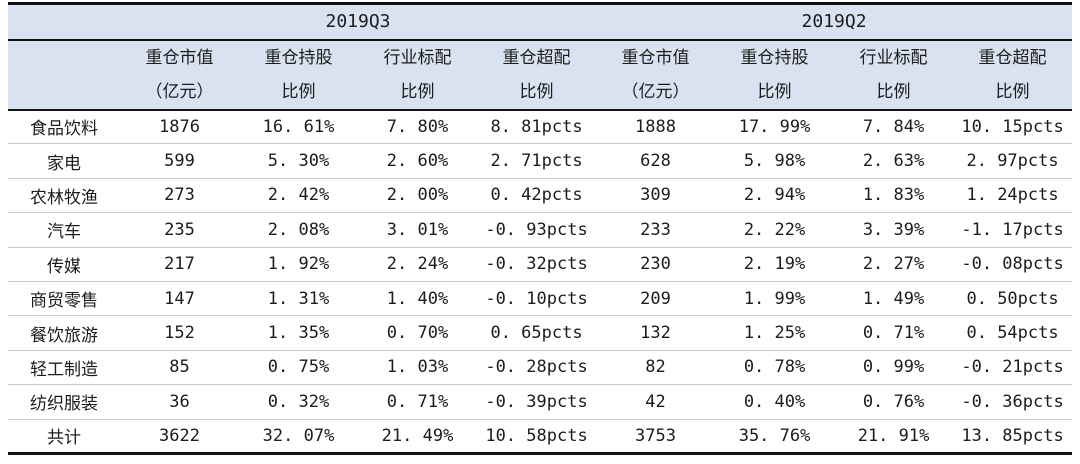  What do you see at coordinates (298, 298) in the screenshot?
I see `data-cell: 1. 31%` at bounding box center [298, 298].